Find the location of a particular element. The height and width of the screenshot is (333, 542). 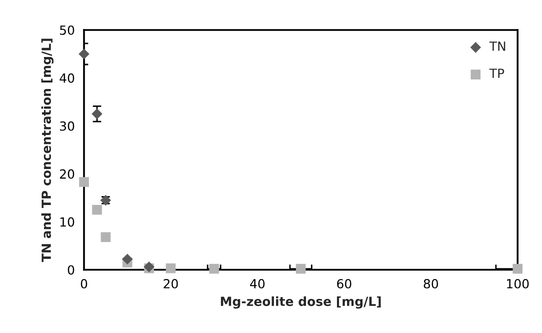

x-tick-label: 0 is located at coordinates (84, 283).